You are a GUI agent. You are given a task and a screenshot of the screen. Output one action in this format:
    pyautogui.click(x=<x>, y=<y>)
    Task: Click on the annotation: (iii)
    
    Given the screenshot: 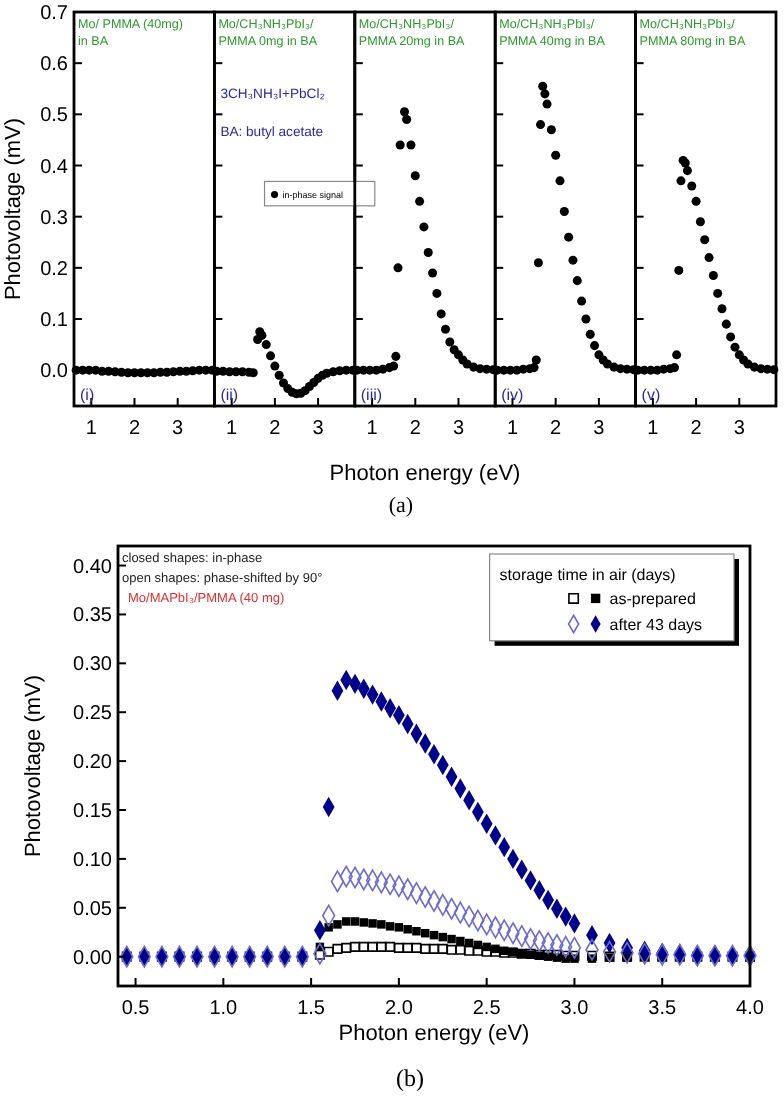 What is the action you would take?
    pyautogui.click(x=371, y=395)
    